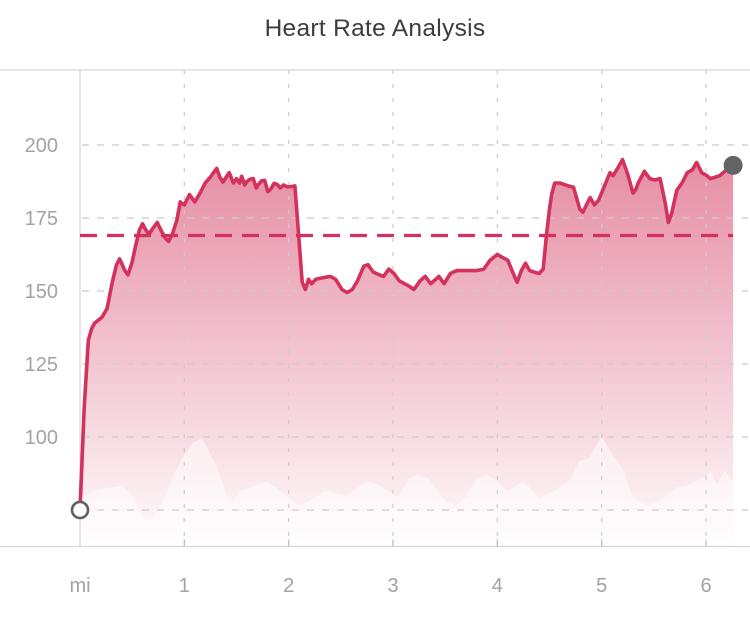  Describe the element at coordinates (41, 292) in the screenshot. I see `y-axis-label-150: 150` at that location.